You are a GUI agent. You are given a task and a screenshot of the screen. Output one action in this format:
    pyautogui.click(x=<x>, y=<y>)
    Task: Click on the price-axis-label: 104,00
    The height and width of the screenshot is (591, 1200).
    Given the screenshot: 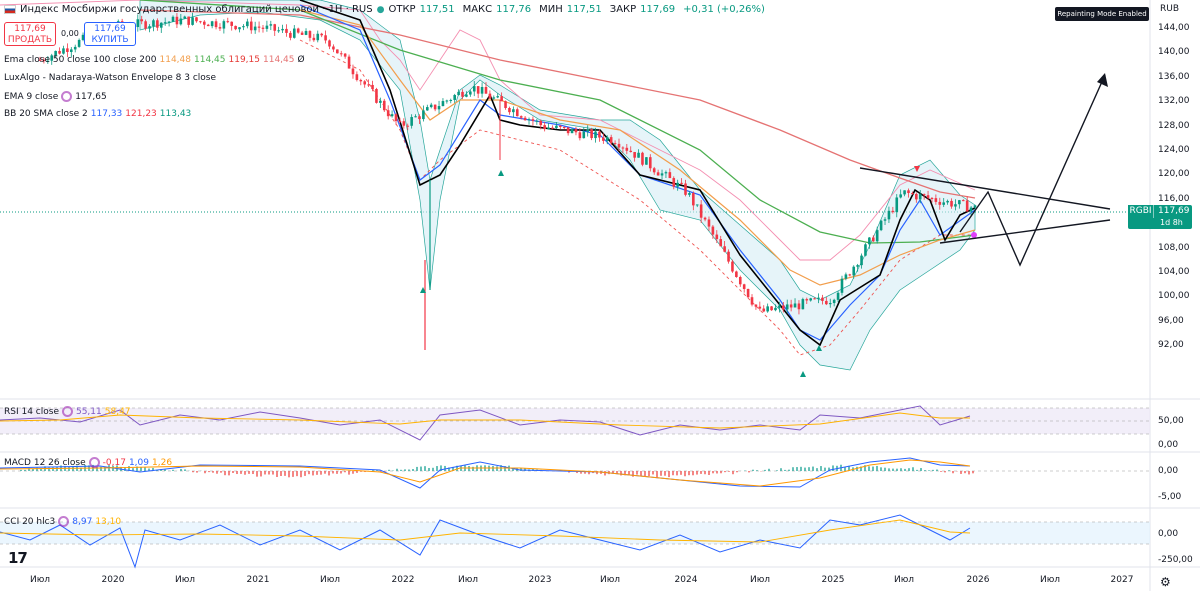 What is the action you would take?
    pyautogui.click(x=1174, y=272)
    